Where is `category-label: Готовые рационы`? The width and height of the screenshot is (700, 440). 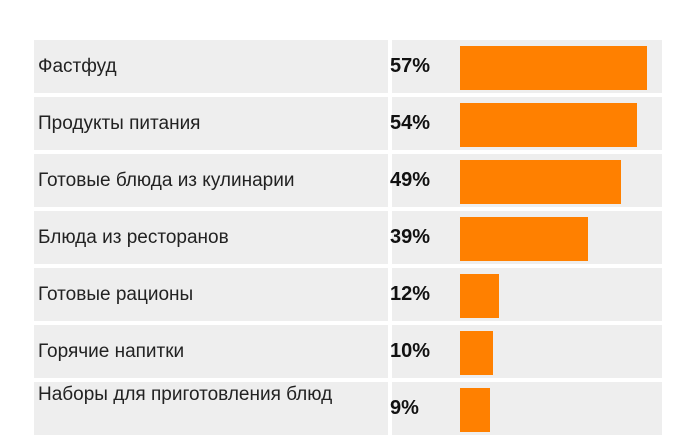 category-label: Готовые рационы is located at coordinates (116, 294).